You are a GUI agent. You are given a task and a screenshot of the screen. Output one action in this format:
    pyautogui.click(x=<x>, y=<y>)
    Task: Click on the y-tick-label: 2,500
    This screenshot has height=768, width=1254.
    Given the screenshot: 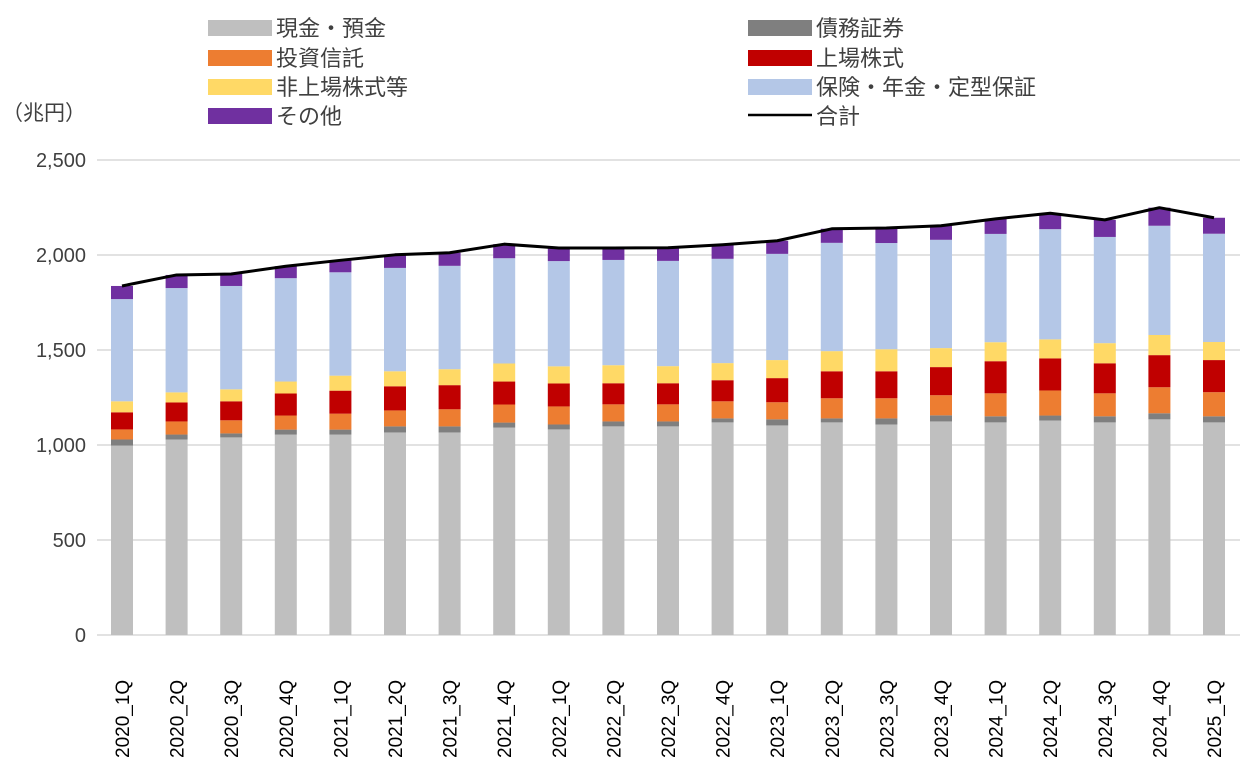 What is the action you would take?
    pyautogui.click(x=61, y=161)
    